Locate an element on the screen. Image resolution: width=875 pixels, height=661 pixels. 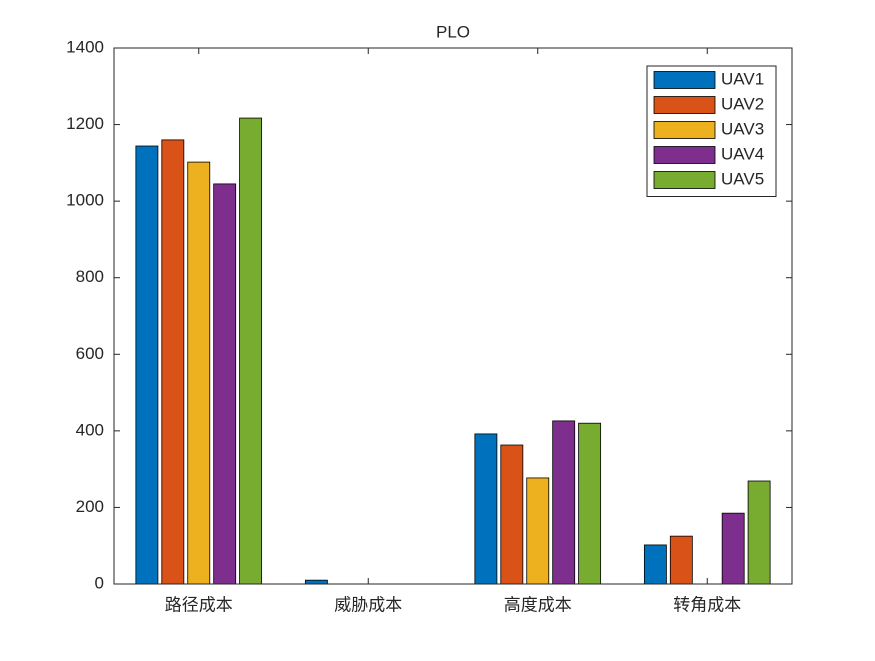
chart-title: PLO is located at coordinates (453, 31).